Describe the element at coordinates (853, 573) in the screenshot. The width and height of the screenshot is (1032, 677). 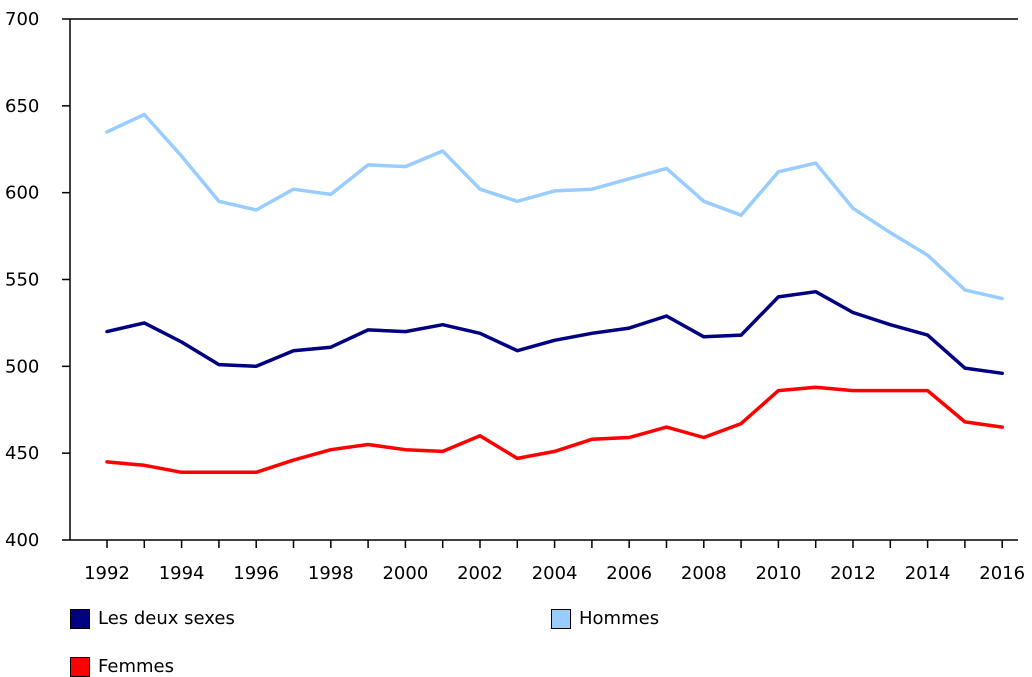
I see `x-tick-label: 2012` at that location.